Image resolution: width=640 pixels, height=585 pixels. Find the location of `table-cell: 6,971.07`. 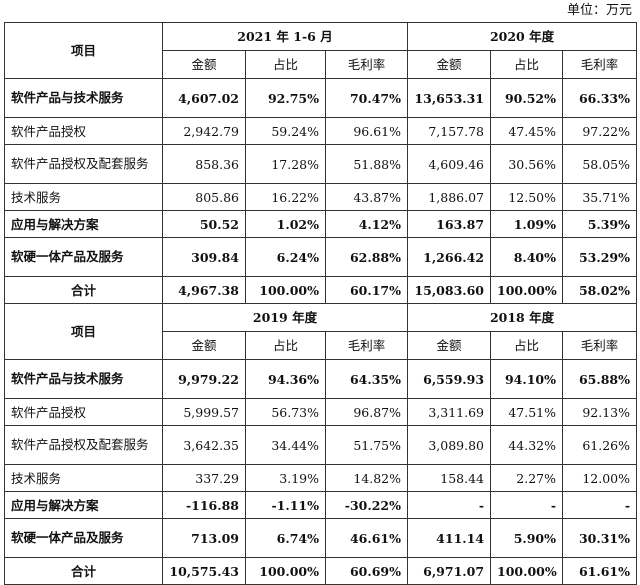

table-cell: 6,971.07 is located at coordinates (449, 571).